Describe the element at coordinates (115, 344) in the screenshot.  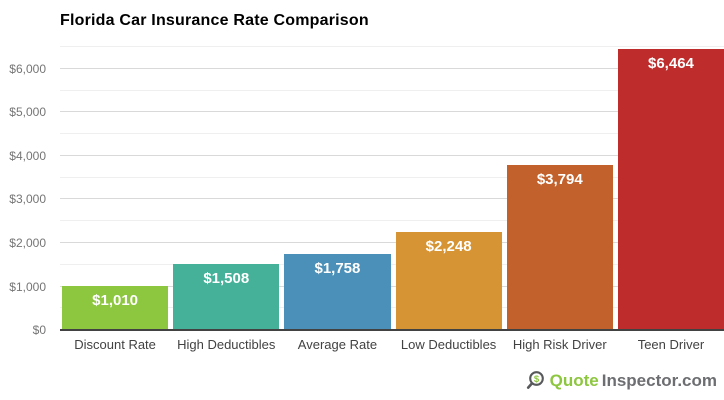
I see `x-axis-category-label: Discount Rate` at that location.